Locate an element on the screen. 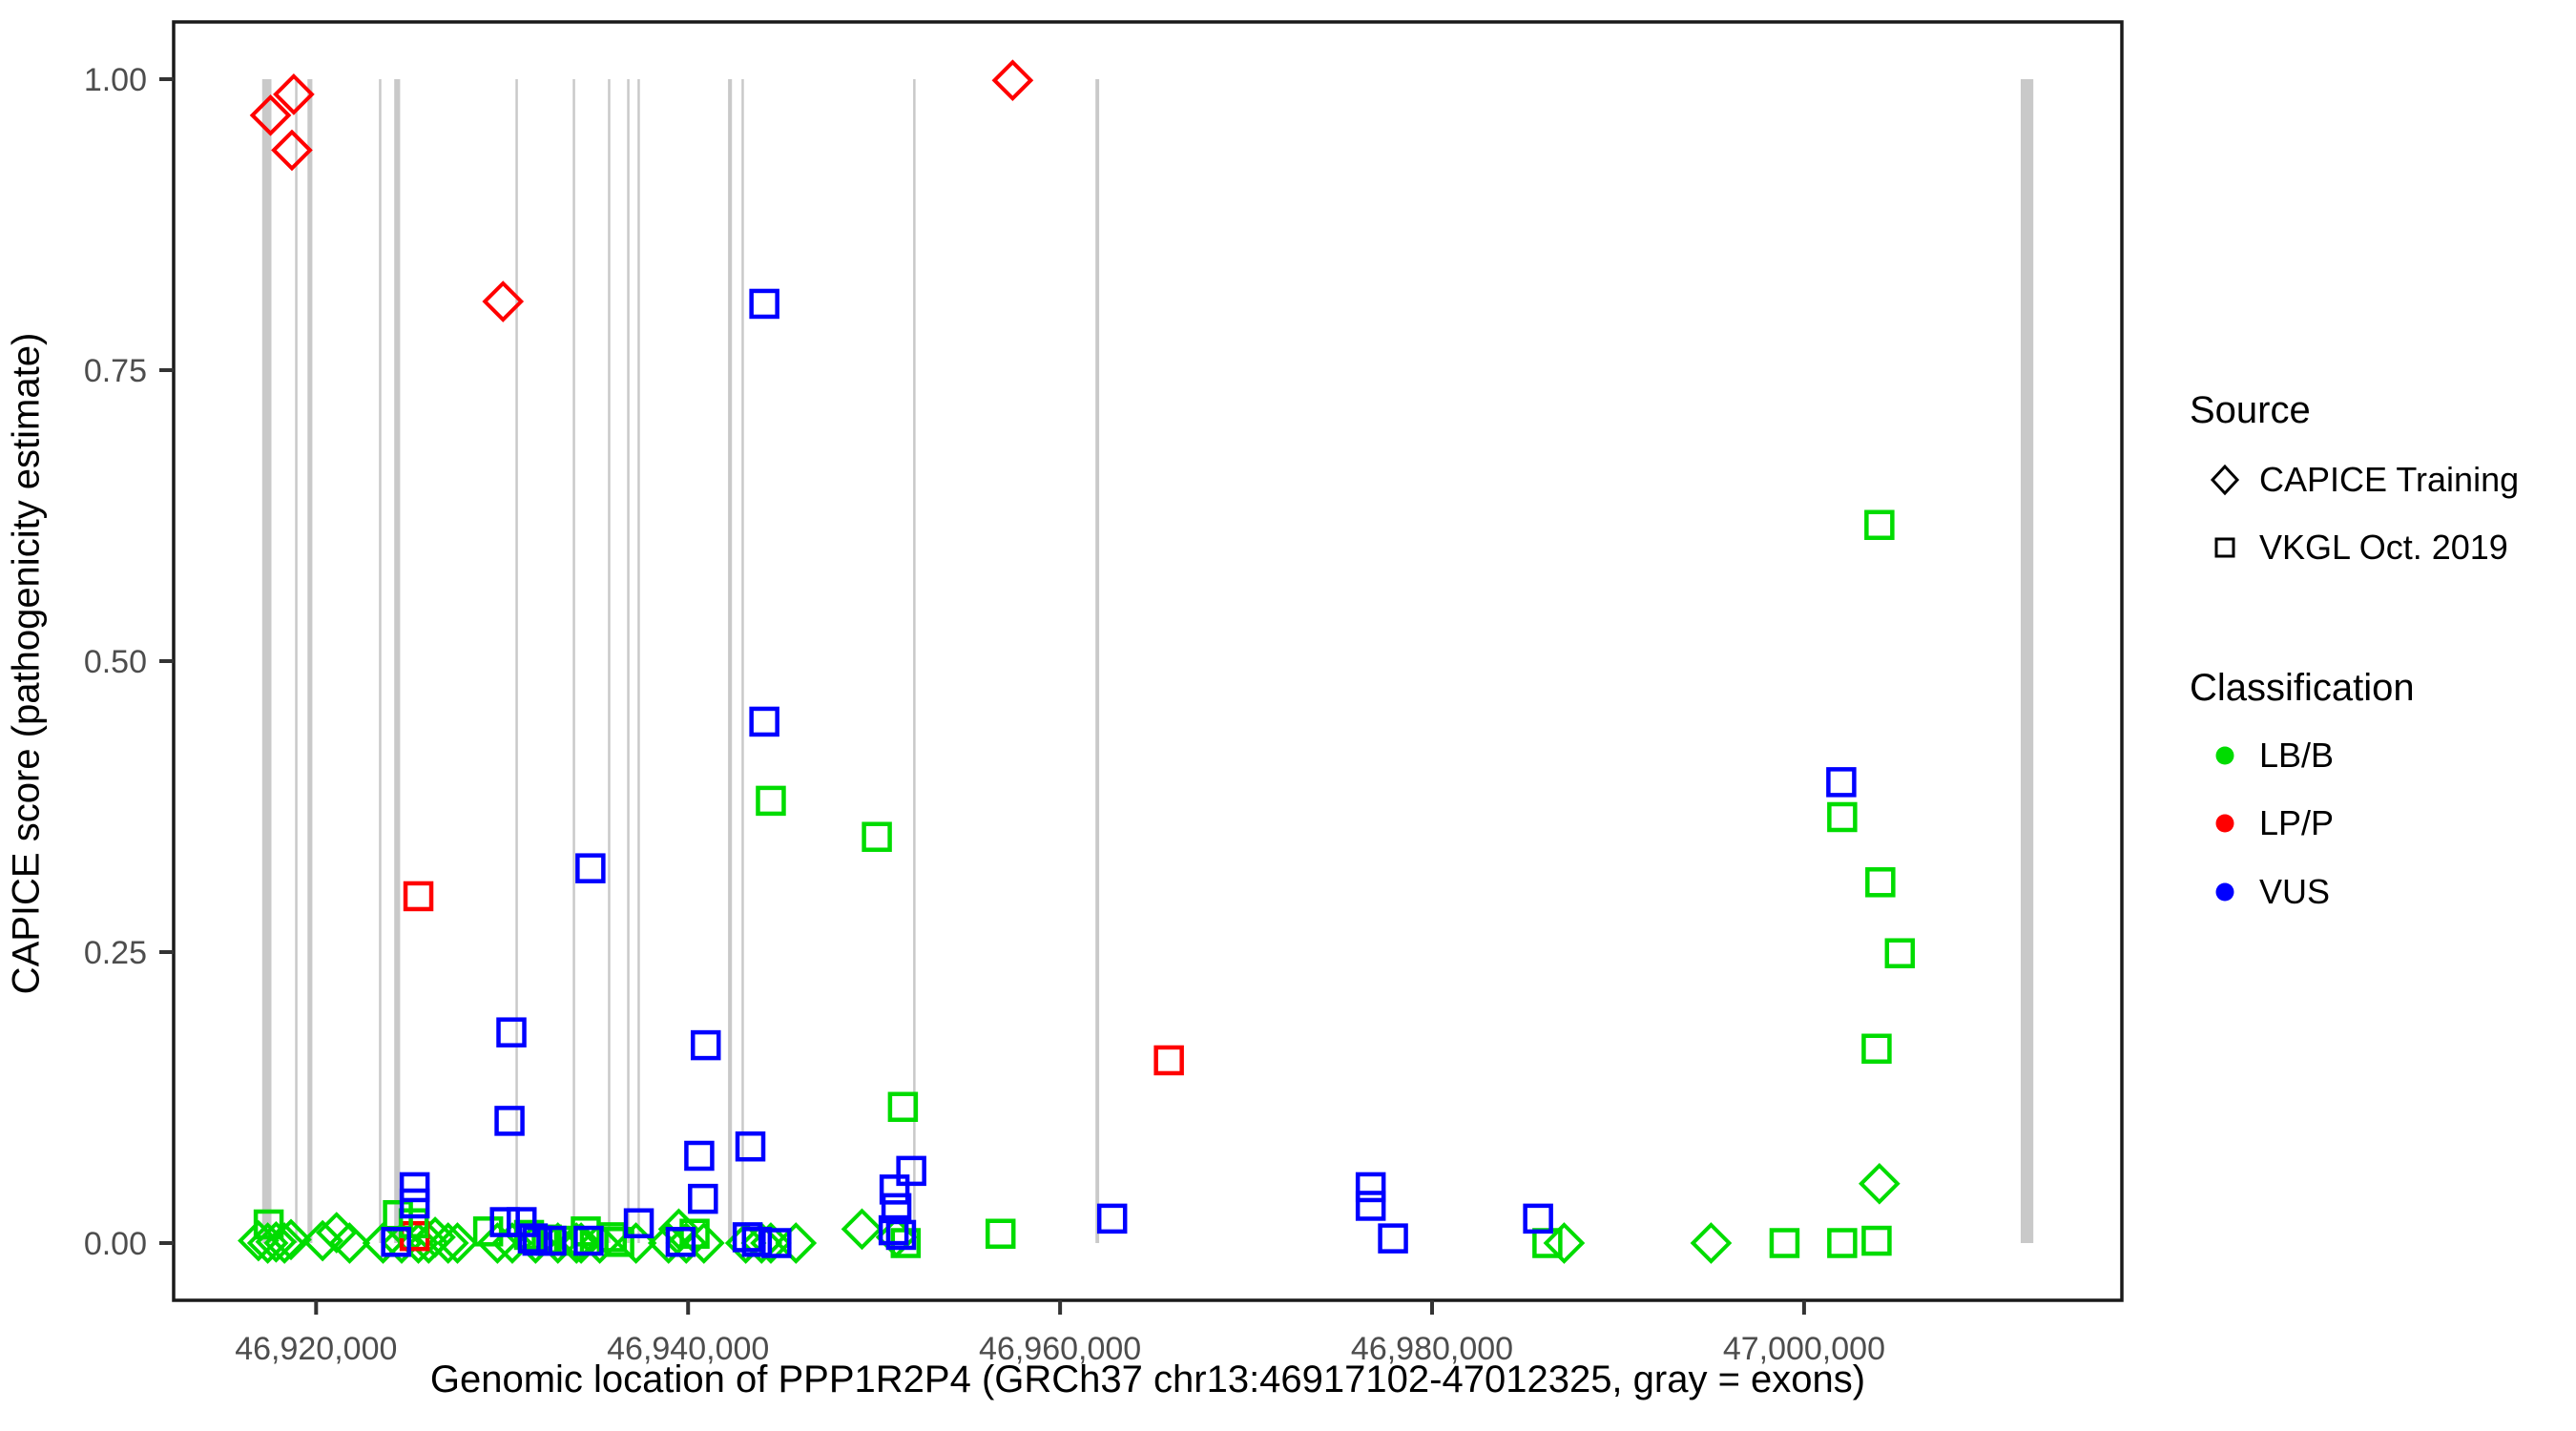 This screenshot has height=1431, width=2576. green-dot-icon is located at coordinates (2225, 756).